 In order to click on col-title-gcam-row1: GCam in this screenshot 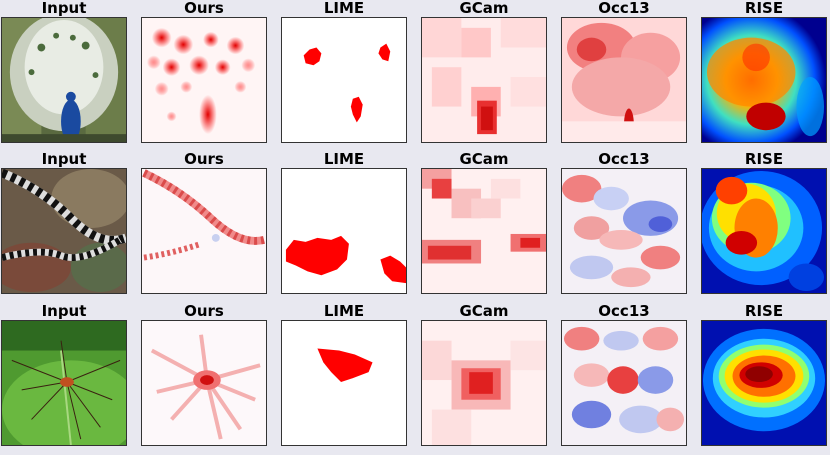, I will do `click(484, 8)`.